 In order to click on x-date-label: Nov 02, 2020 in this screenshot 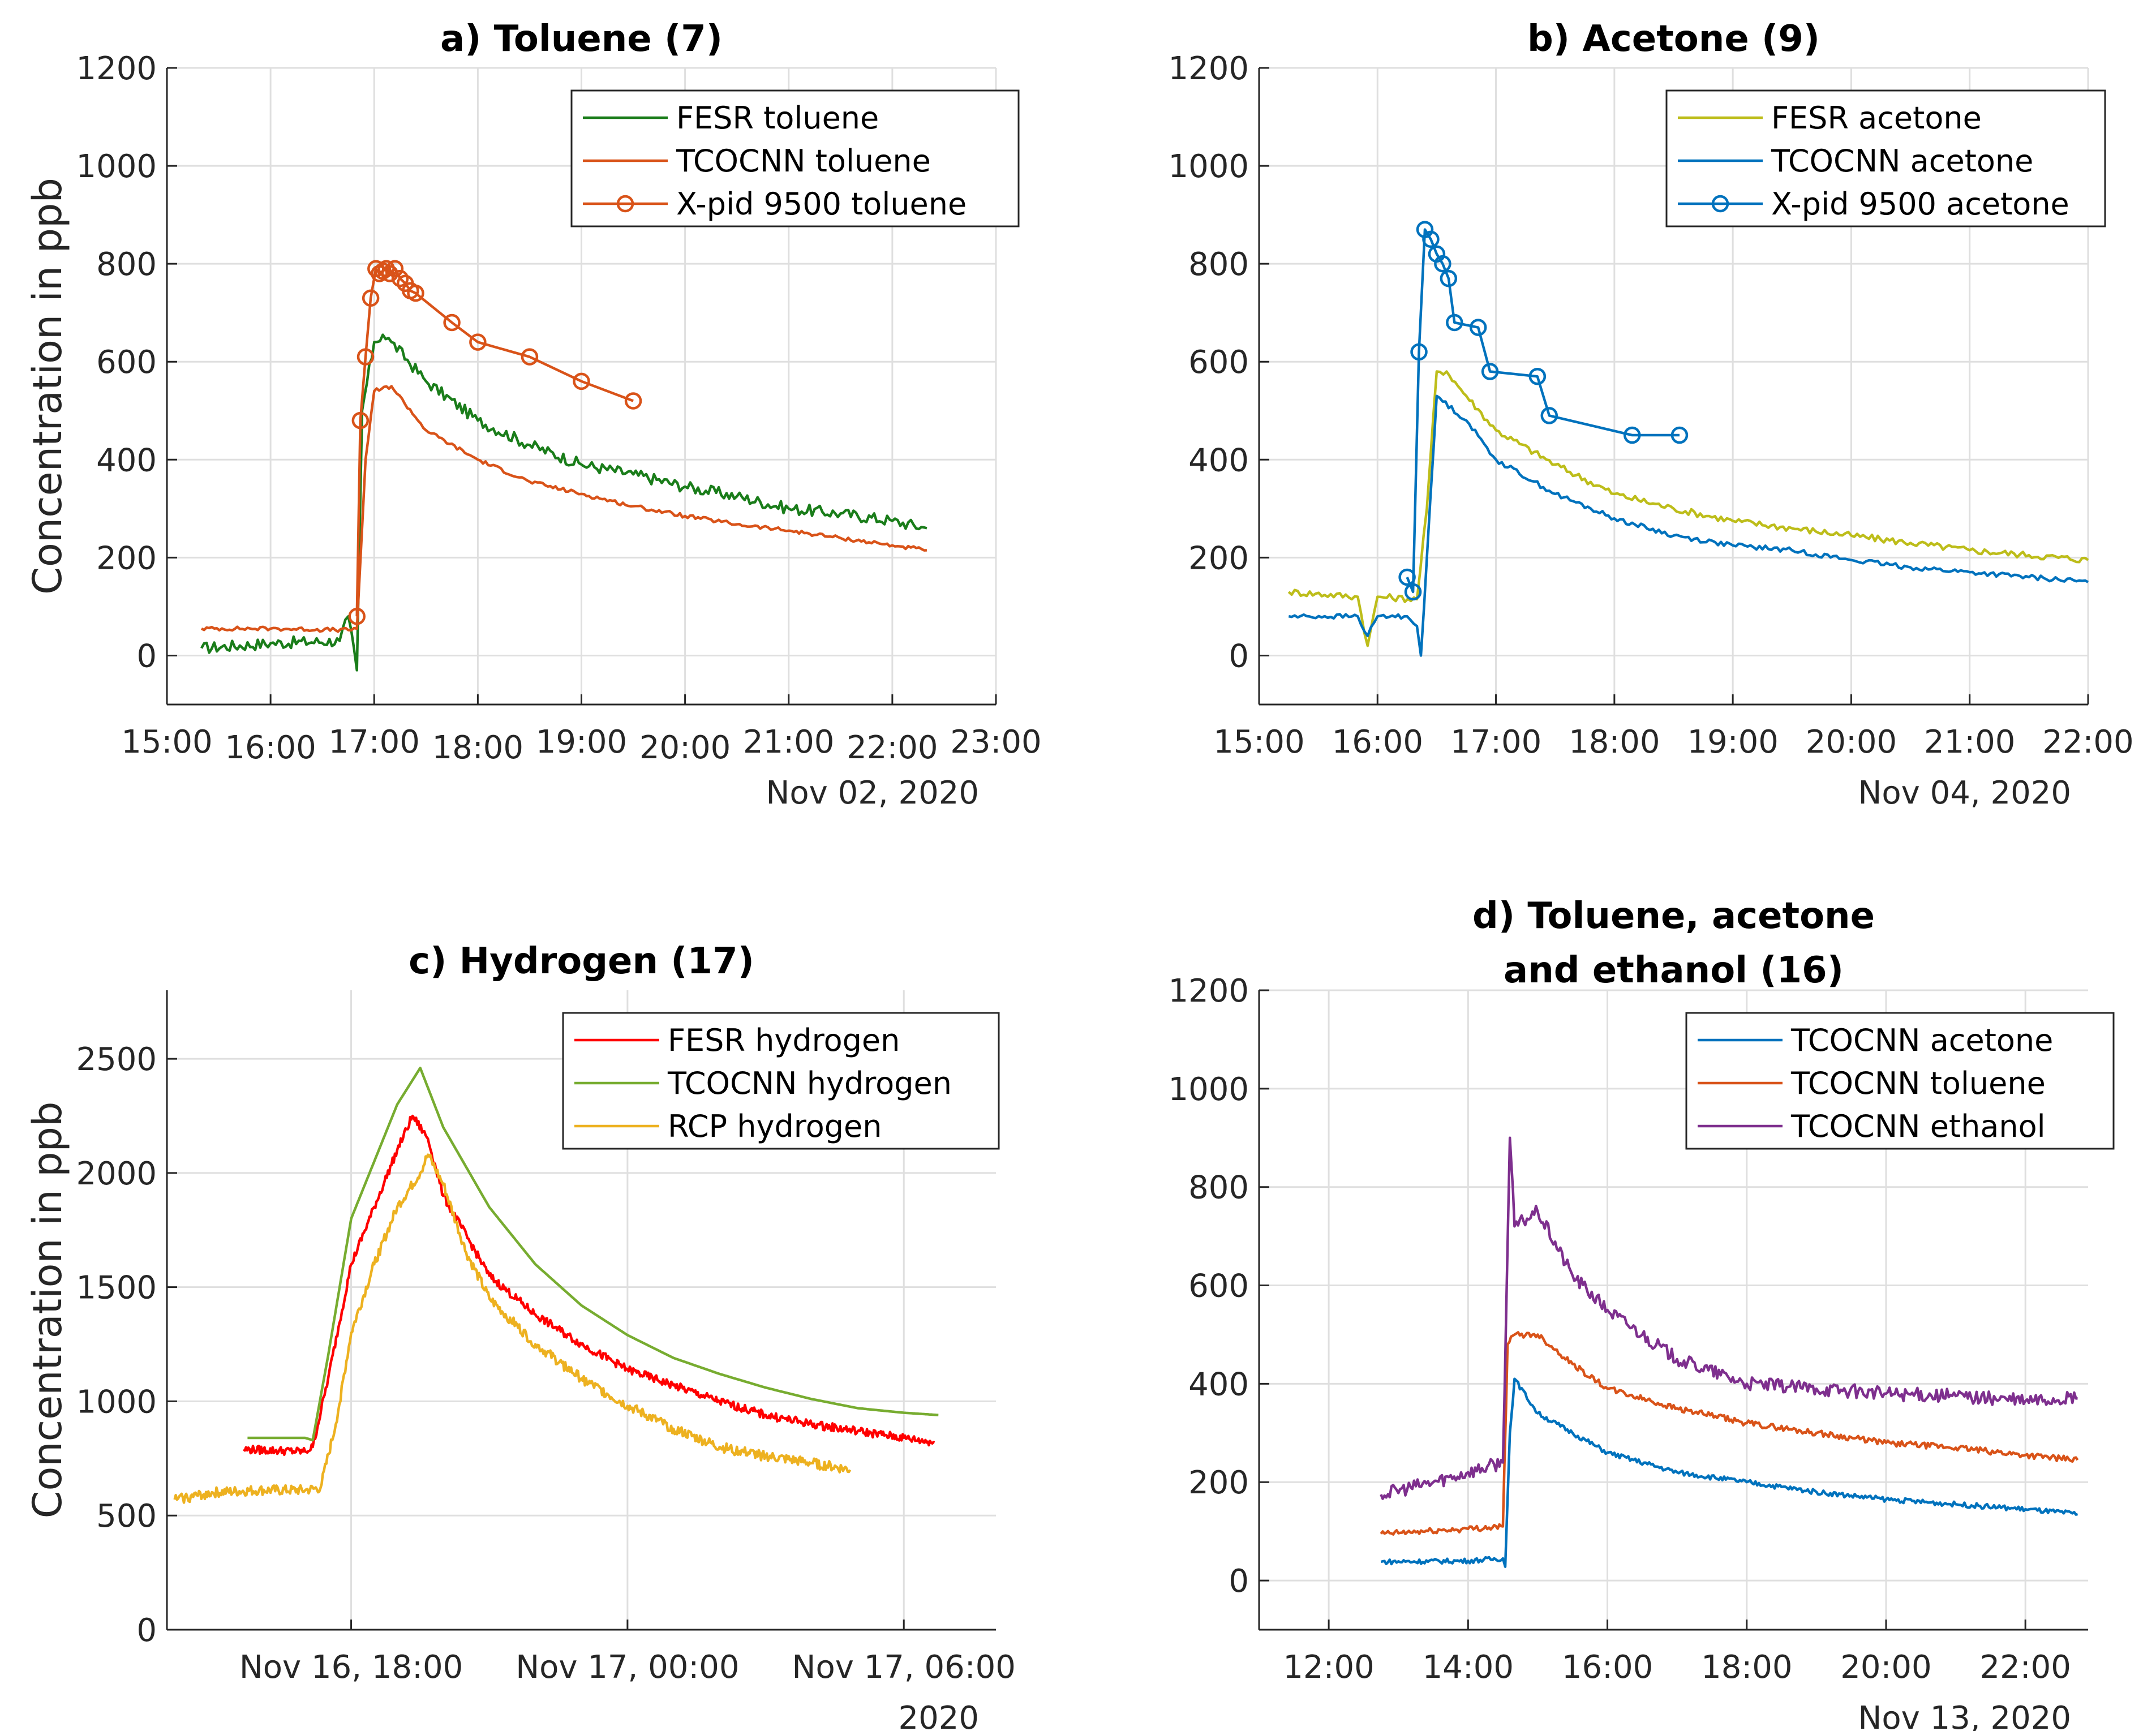, I will do `click(872, 793)`.